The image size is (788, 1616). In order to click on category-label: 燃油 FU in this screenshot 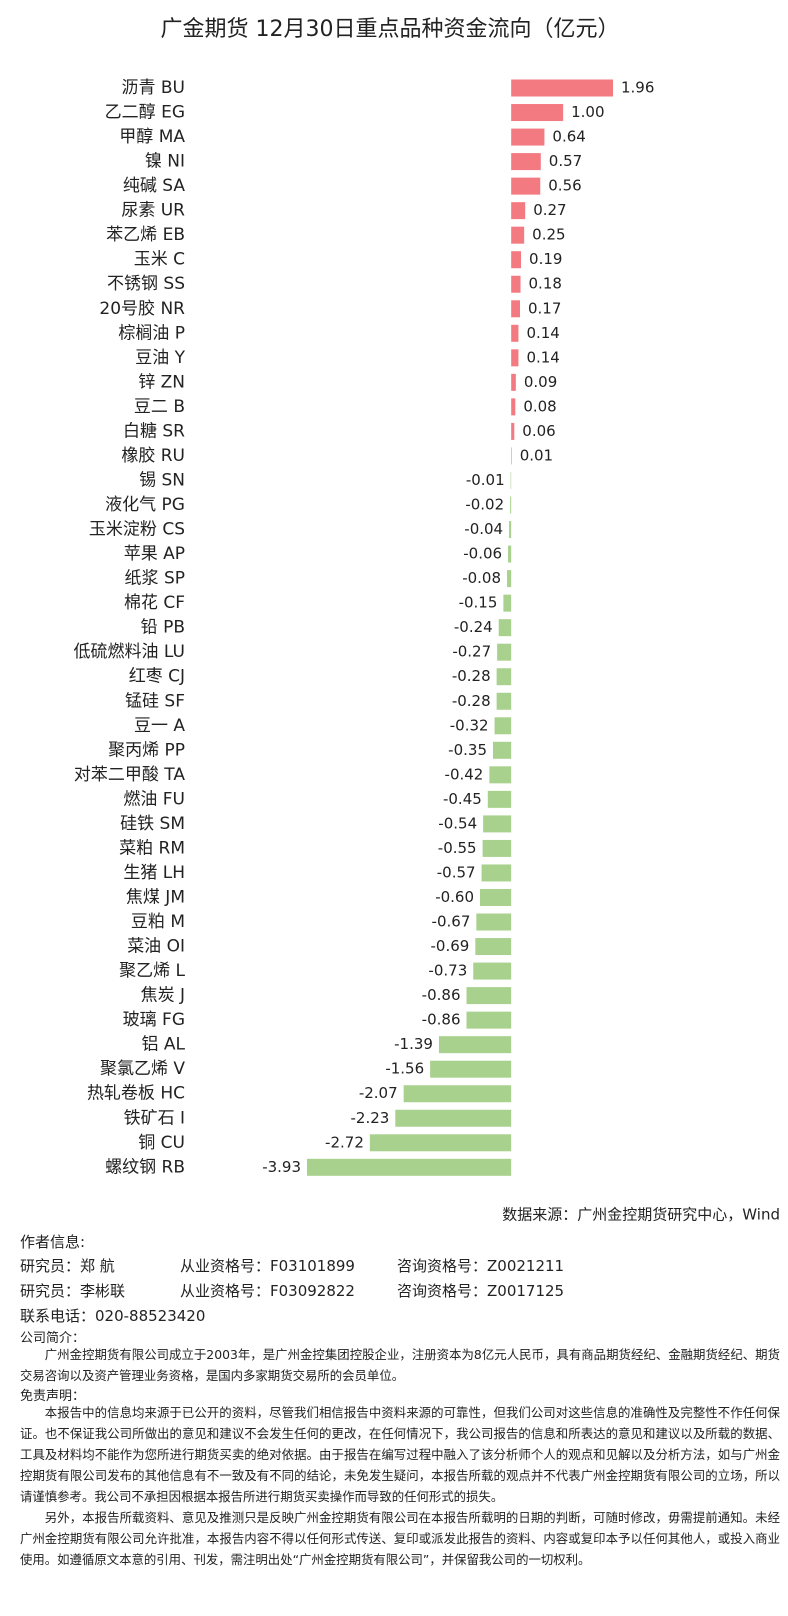, I will do `click(154, 799)`.